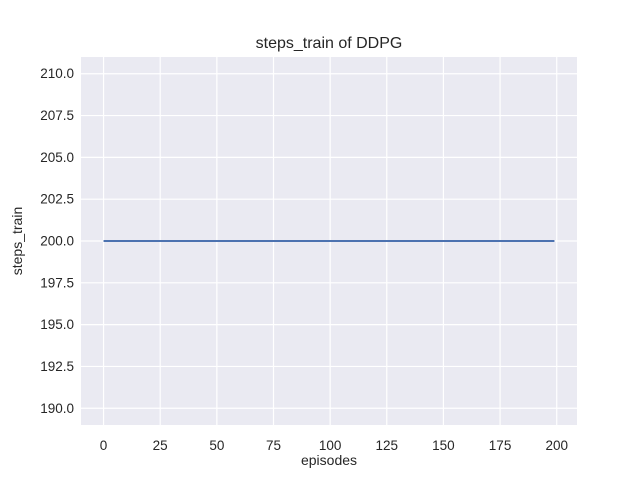  Describe the element at coordinates (329, 43) in the screenshot. I see `chart-title: steps_train of DDPG` at that location.